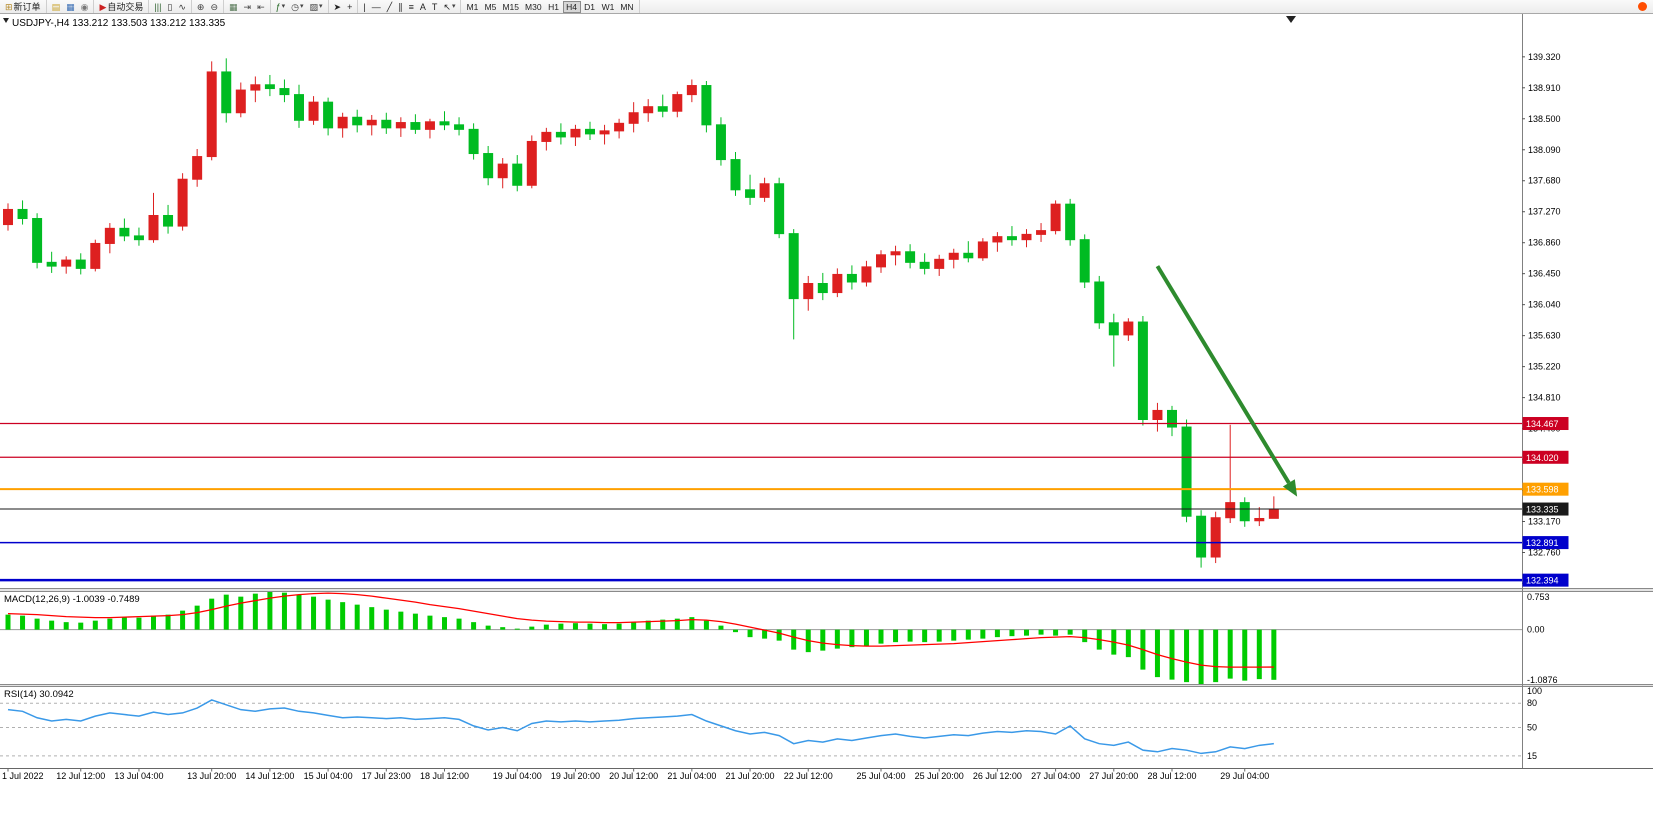  Describe the element at coordinates (590, 7) in the screenshot. I see `timeframe-d1-button: D1` at that location.